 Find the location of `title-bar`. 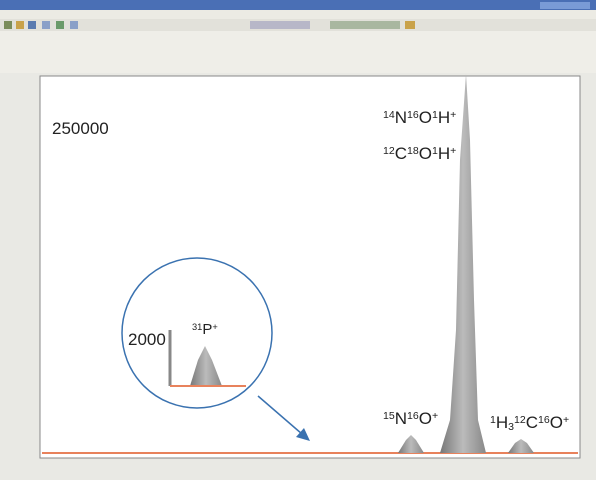

title-bar is located at coordinates (298, 5).